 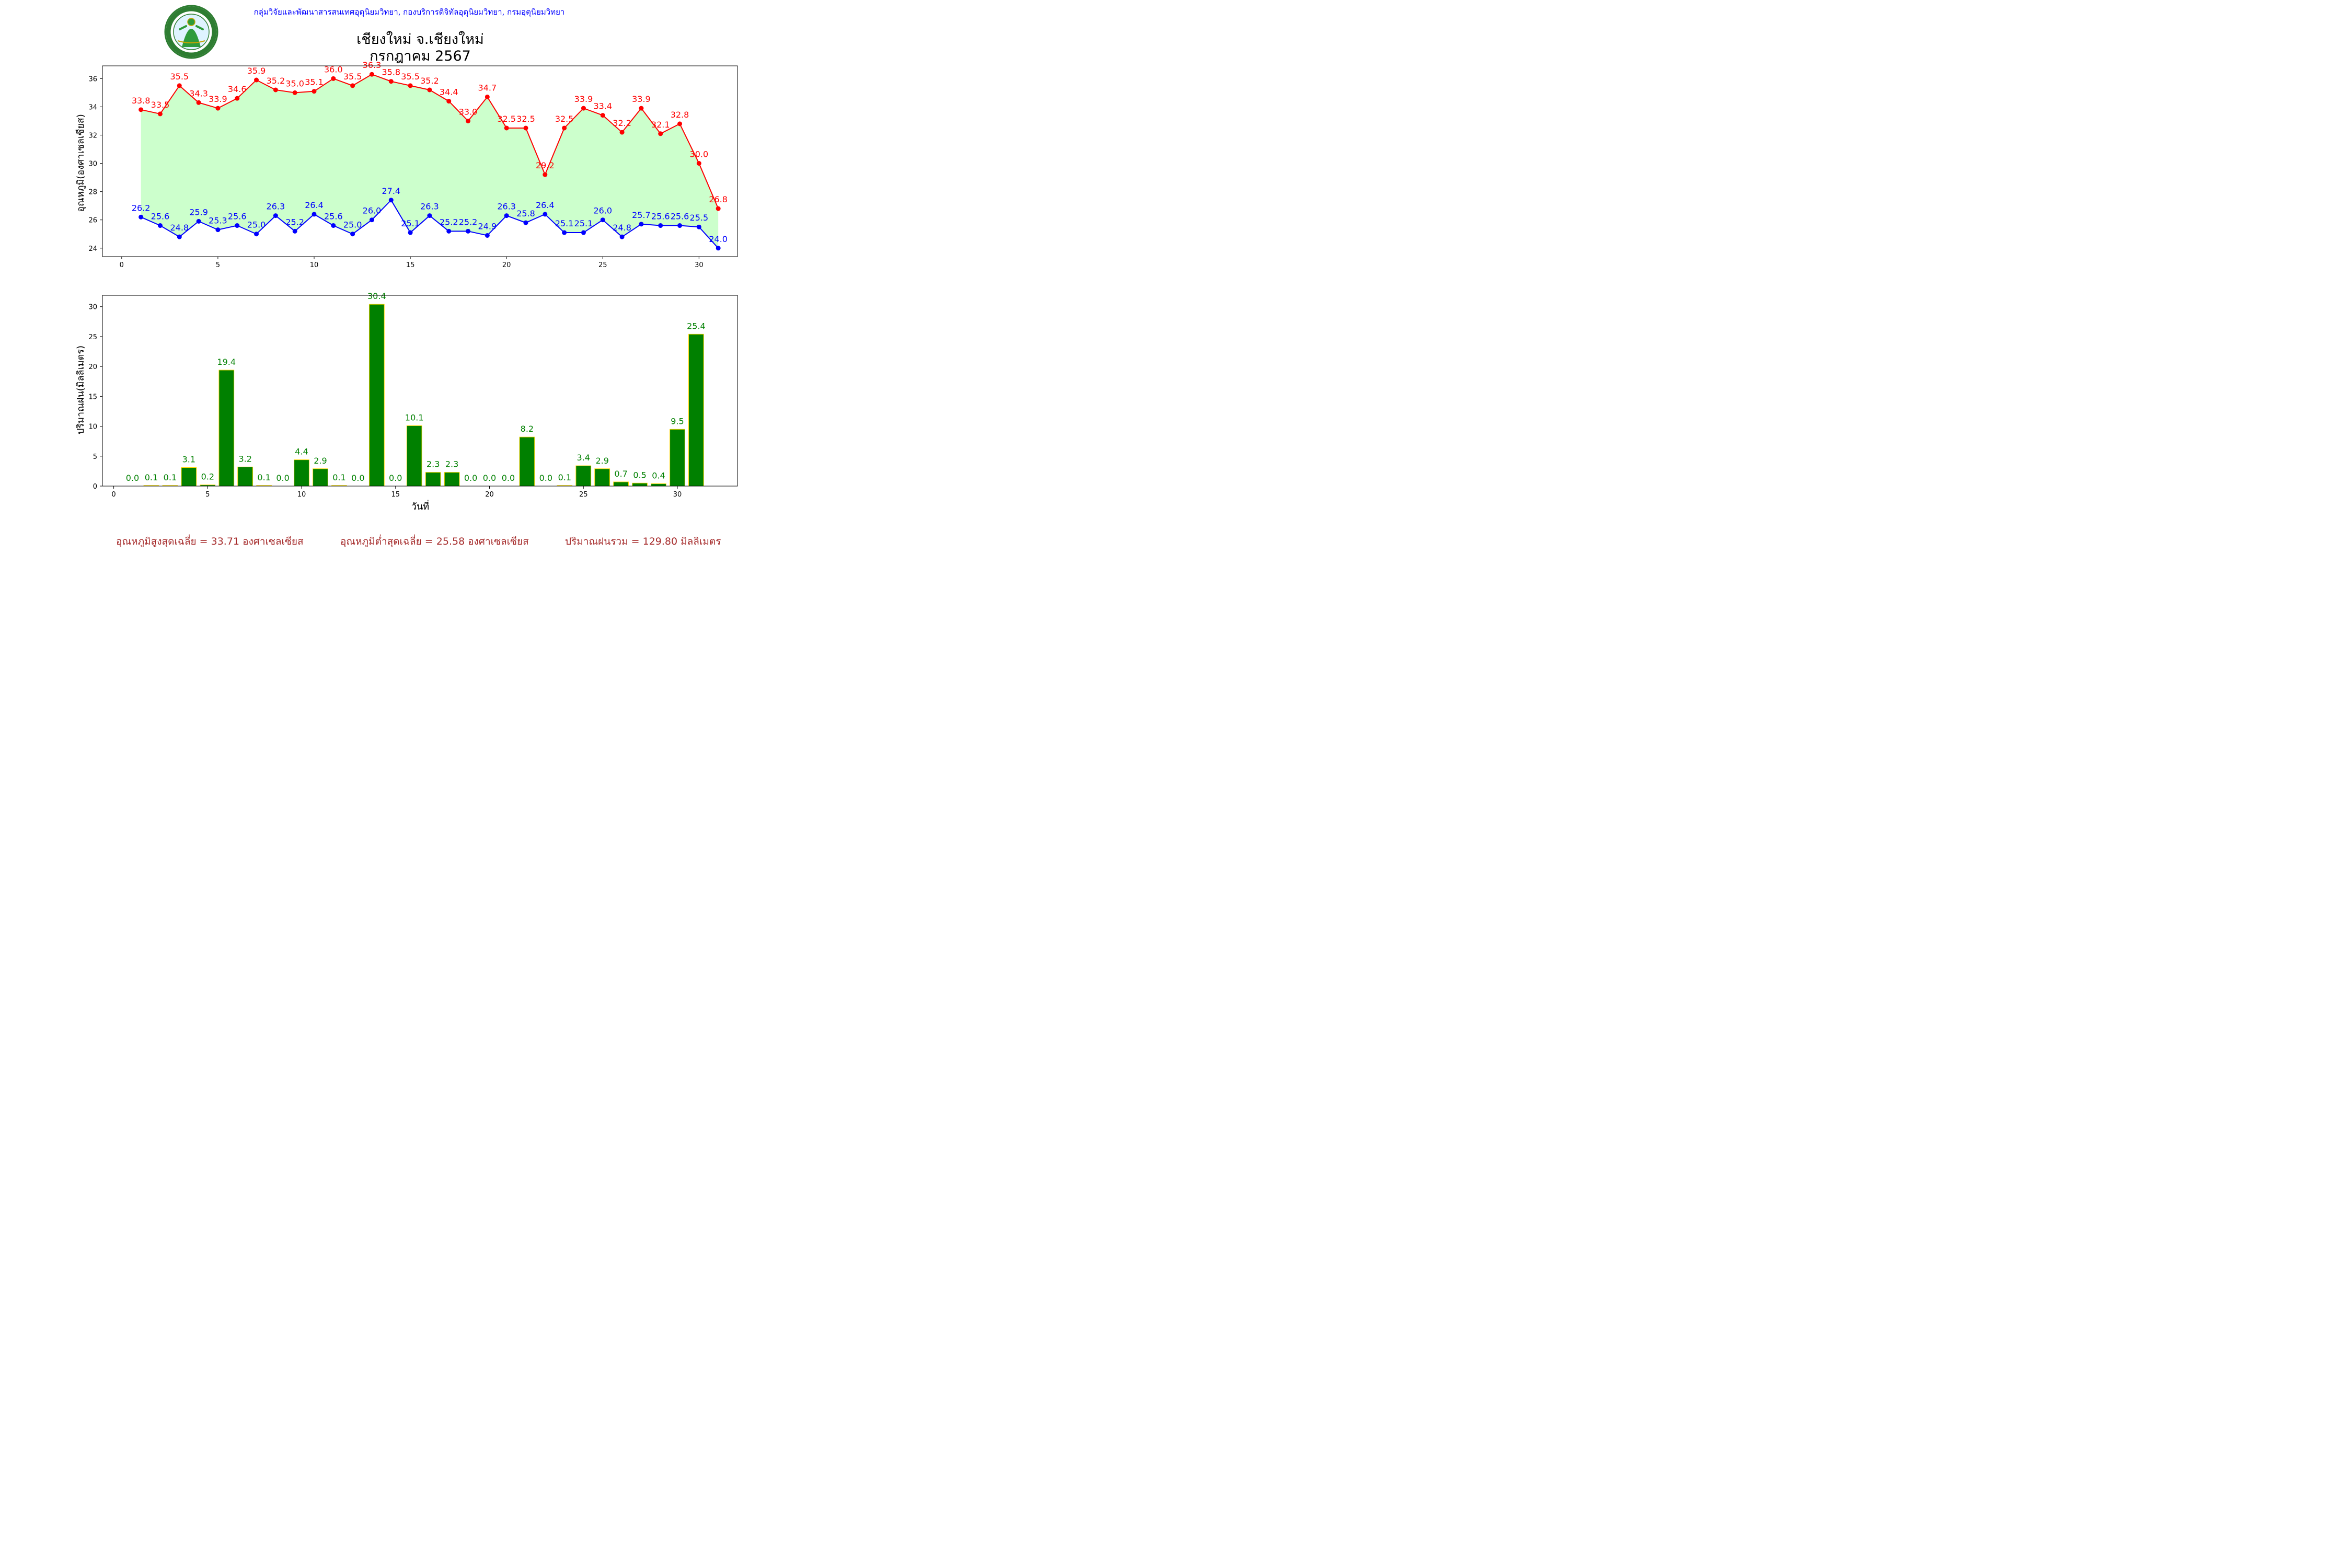 I want to click on max-temperature-label: 34.4, so click(x=449, y=92).